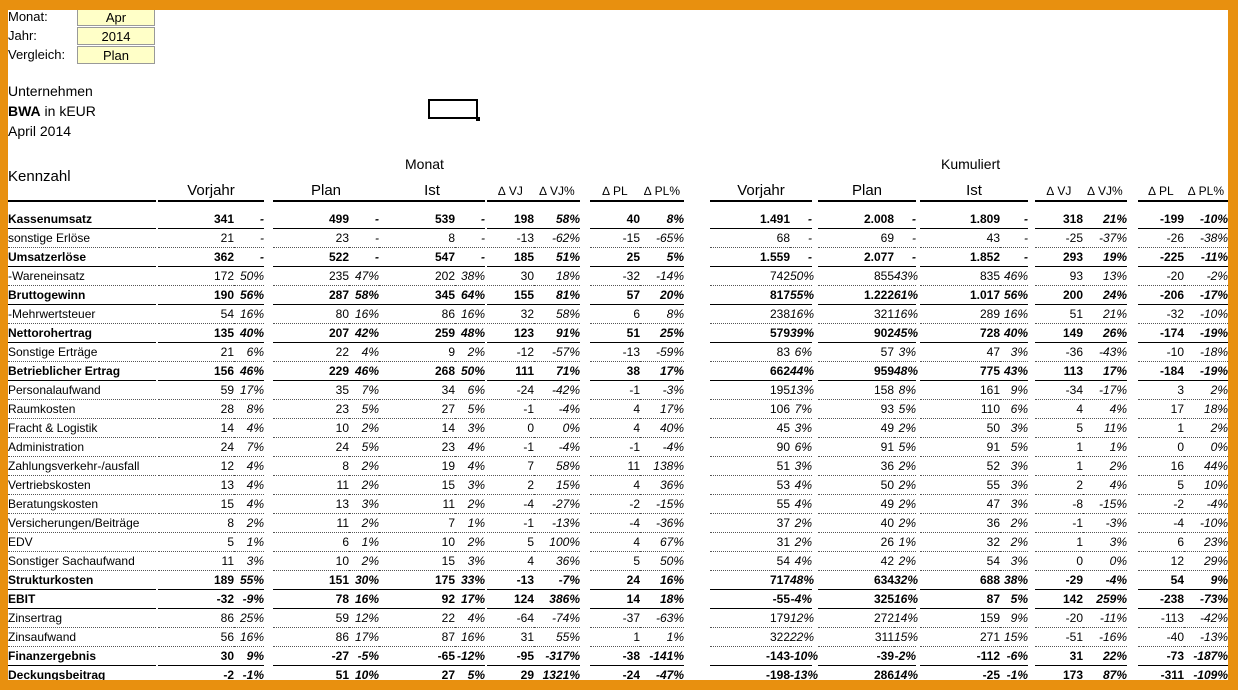 The width and height of the screenshot is (1238, 690). Describe the element at coordinates (856, 428) in the screenshot. I see `table-cell: 49` at that location.